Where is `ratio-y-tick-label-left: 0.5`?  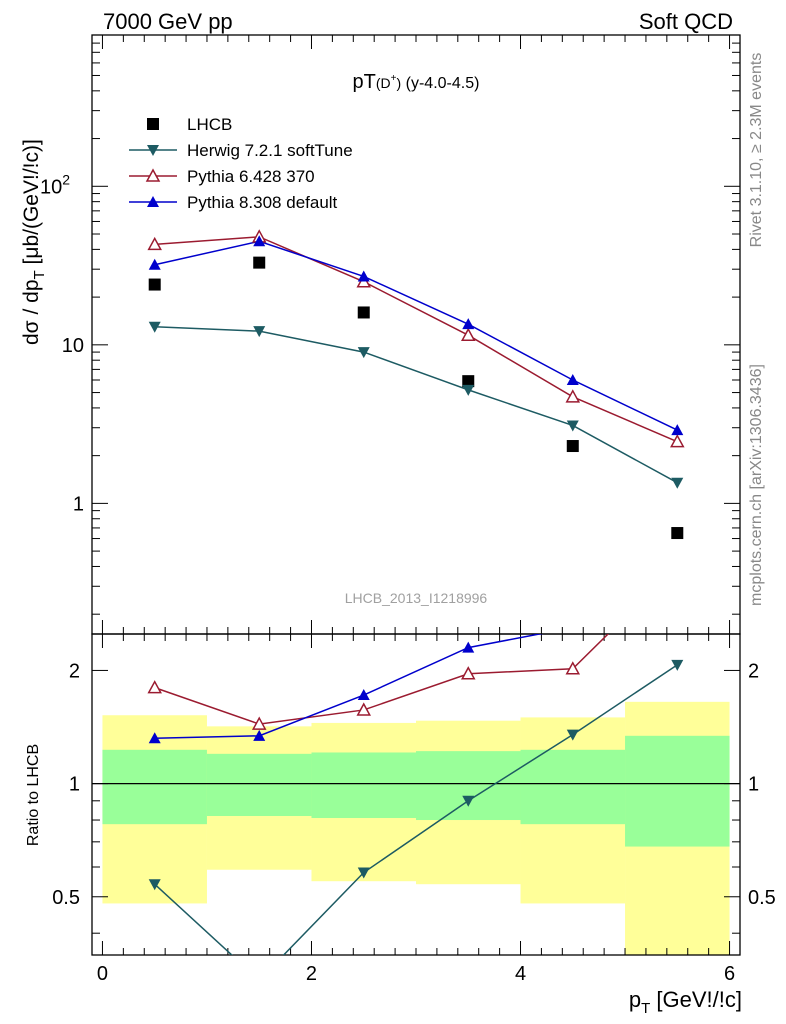
ratio-y-tick-label-left: 0.5 is located at coordinates (66, 898).